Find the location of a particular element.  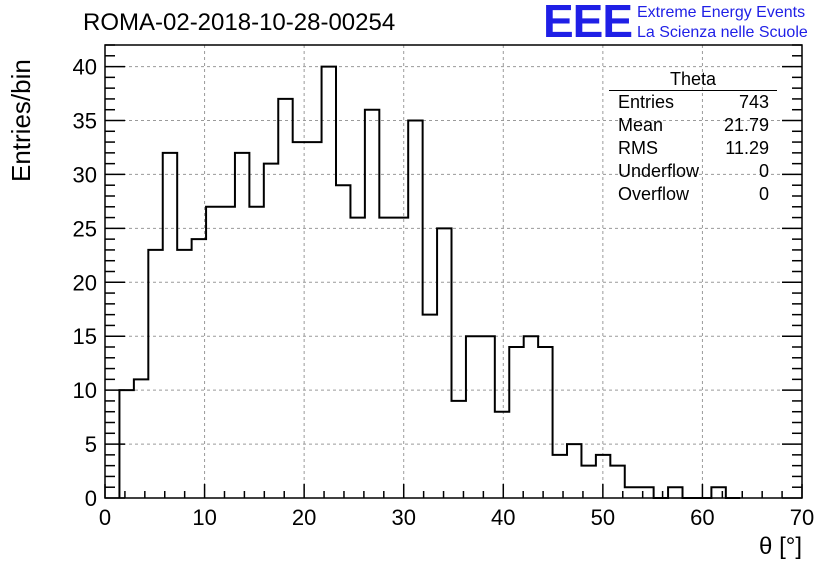

y-tick-label: 25 is located at coordinates (85, 228).